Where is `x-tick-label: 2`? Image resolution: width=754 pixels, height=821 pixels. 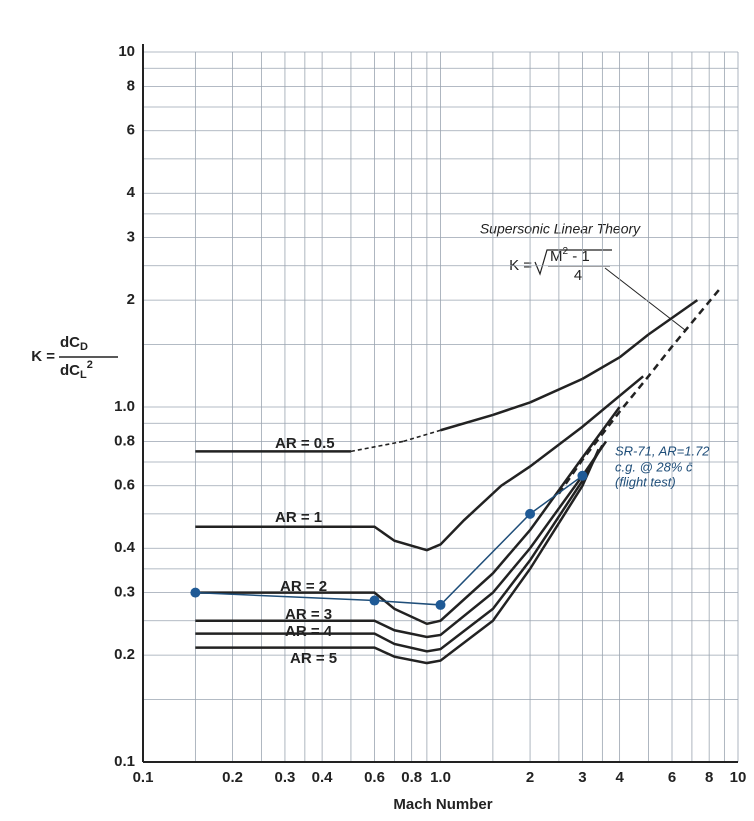 x-tick-label: 2 is located at coordinates (530, 777).